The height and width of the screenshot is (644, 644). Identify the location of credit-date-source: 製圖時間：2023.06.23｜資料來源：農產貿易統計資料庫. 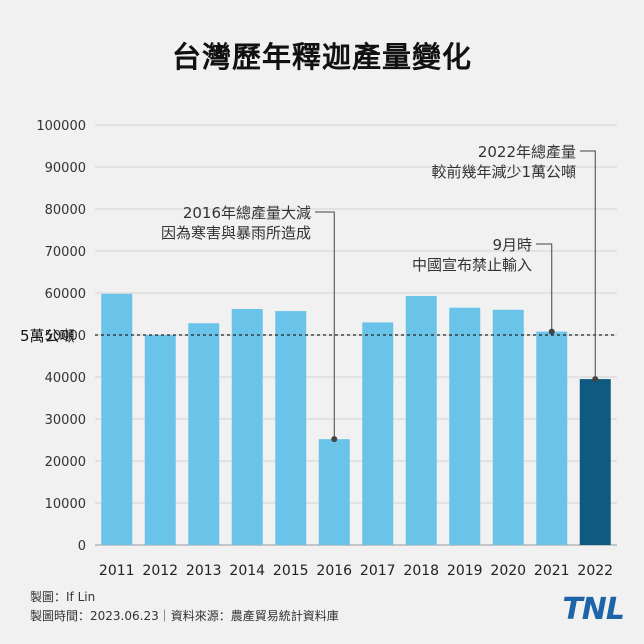
(184, 616).